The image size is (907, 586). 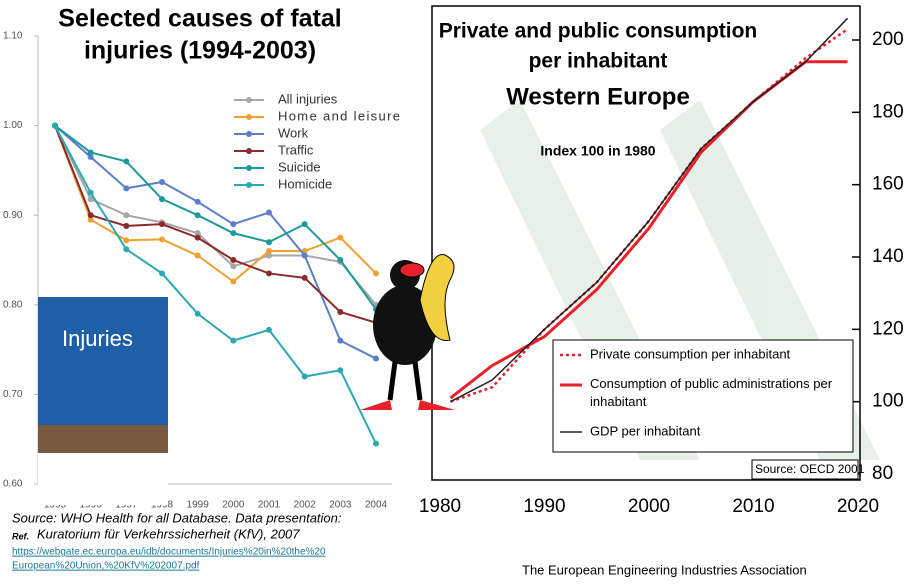 What do you see at coordinates (308, 98) in the screenshot?
I see `legend-label: All injuries` at bounding box center [308, 98].